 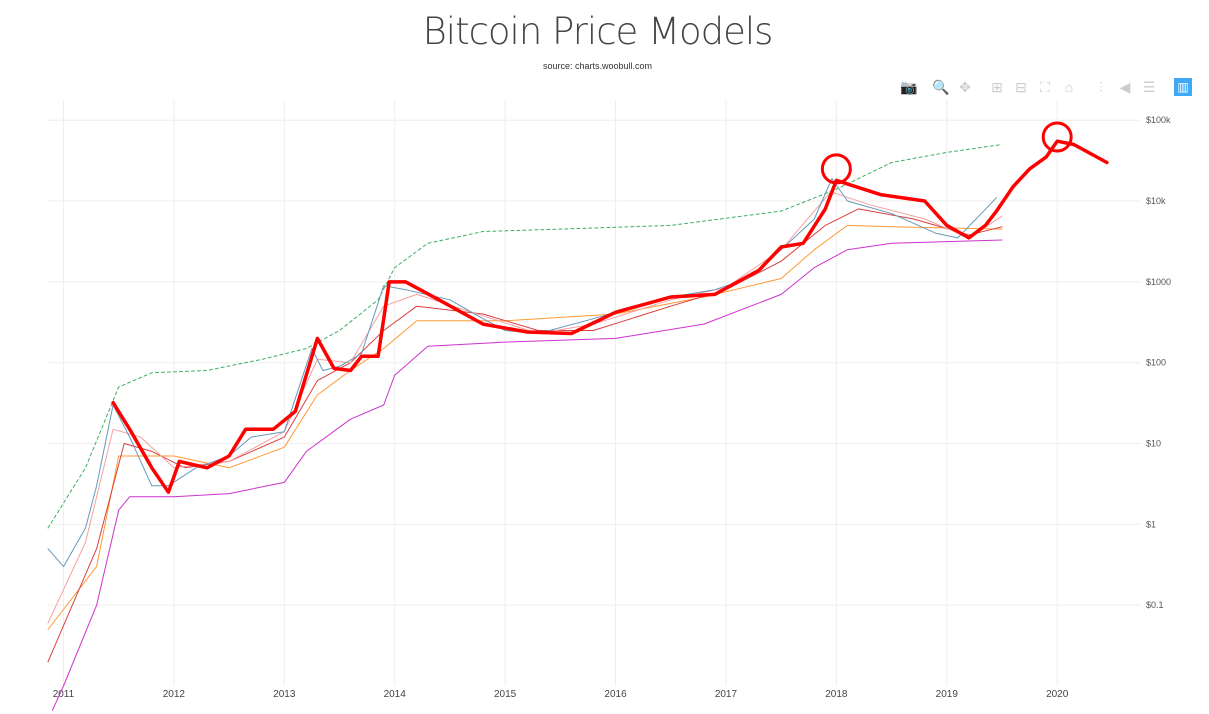 I want to click on y-tick-label: $10, so click(x=1153, y=444).